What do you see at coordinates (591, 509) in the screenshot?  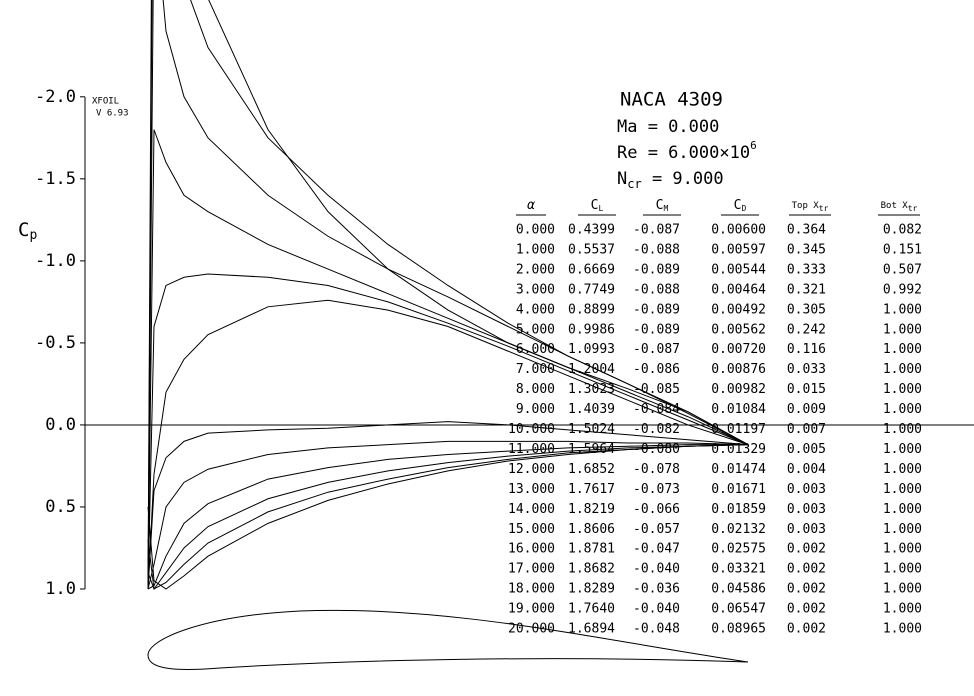 I see `table-cell: 1.8219` at bounding box center [591, 509].